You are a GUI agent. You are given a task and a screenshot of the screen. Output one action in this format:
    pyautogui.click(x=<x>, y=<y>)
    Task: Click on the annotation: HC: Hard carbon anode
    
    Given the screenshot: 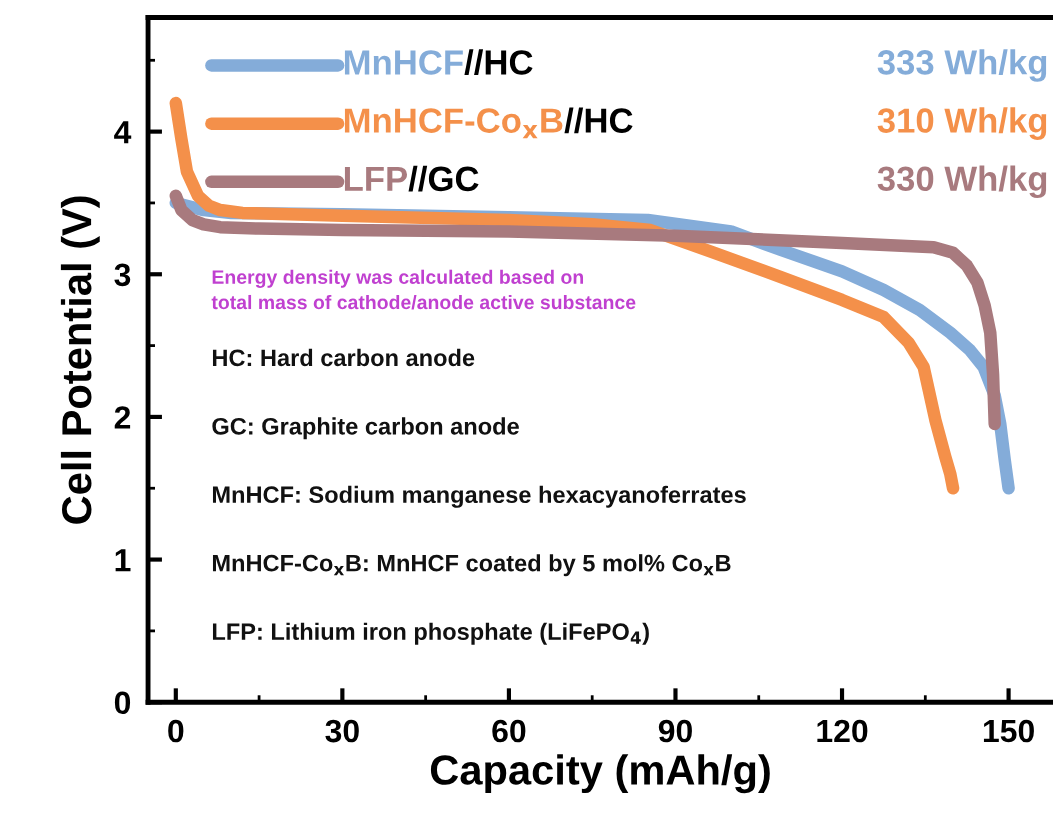 What is the action you would take?
    pyautogui.click(x=343, y=357)
    